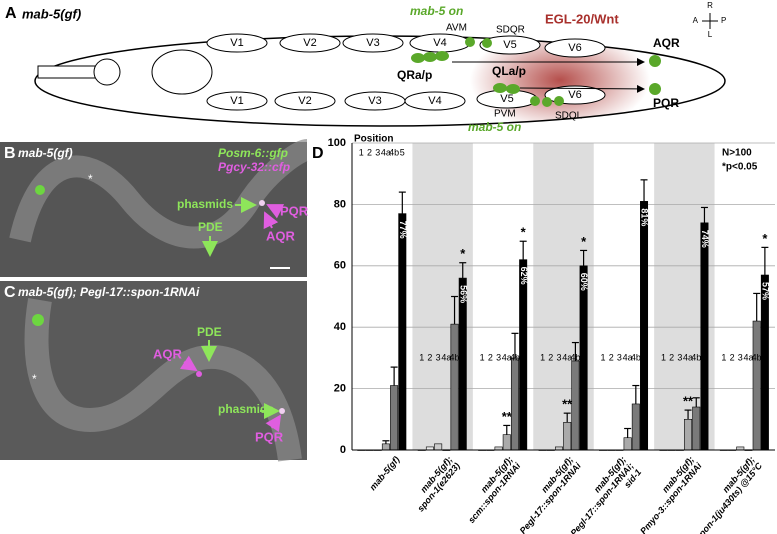 This screenshot has height=534, width=777. Describe the element at coordinates (340, 266) in the screenshot. I see `y-tick-label: 60` at that location.